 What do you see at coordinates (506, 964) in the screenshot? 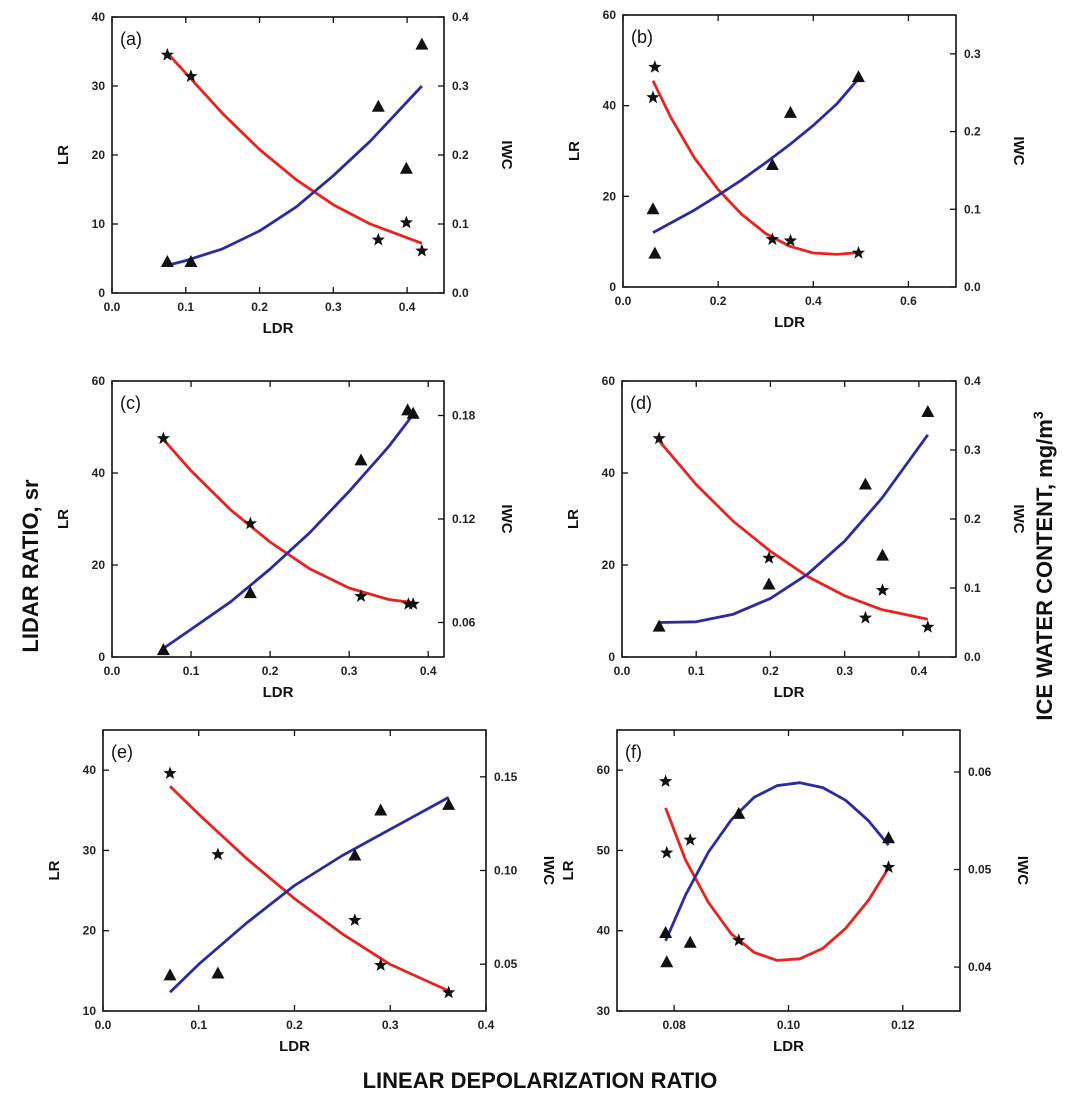
I see `y2-tick-label: 0.05` at bounding box center [506, 964].